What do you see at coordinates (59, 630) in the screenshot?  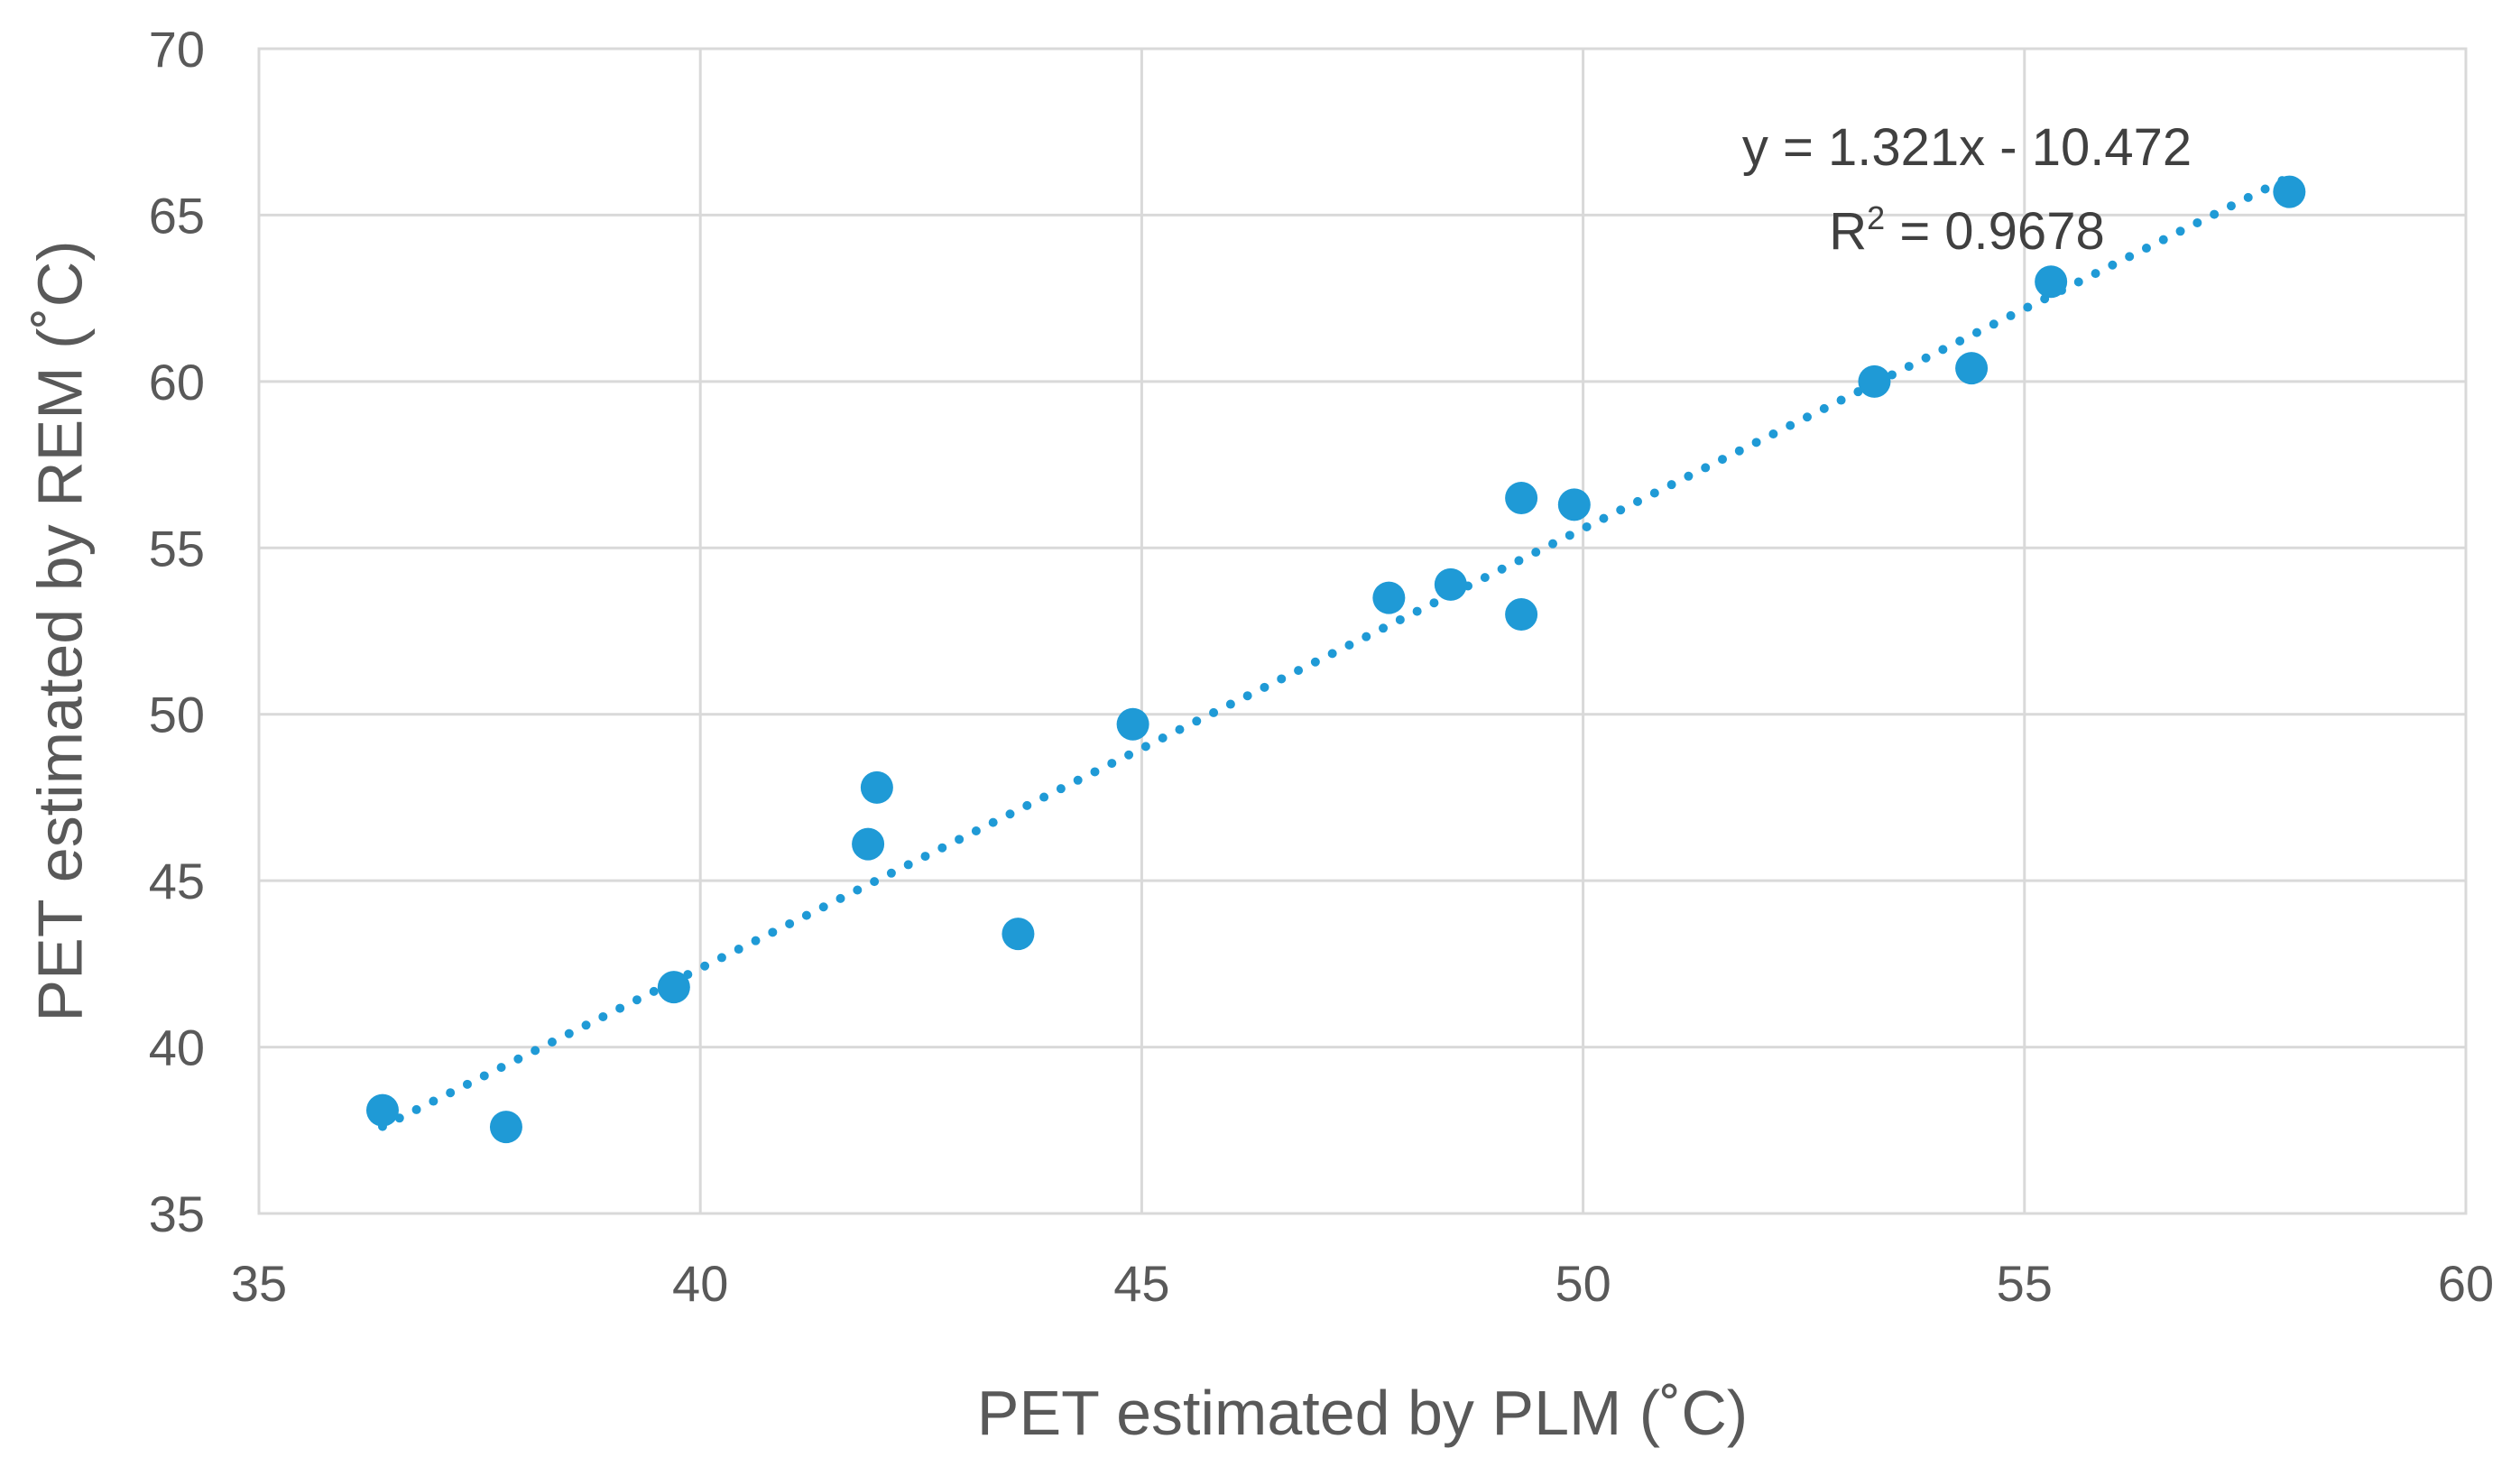 I see `y-axis-title: PET estimated by REM (˚C)` at bounding box center [59, 630].